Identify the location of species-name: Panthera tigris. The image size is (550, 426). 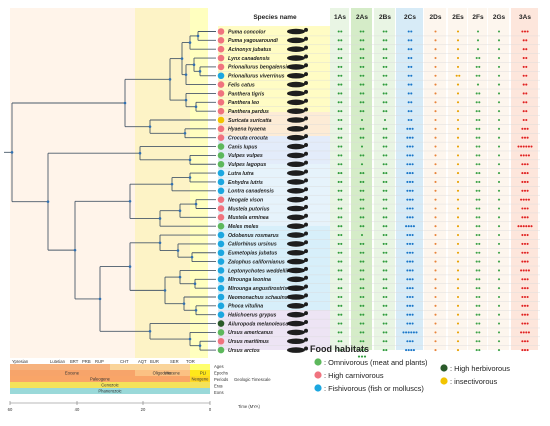
(246, 94).